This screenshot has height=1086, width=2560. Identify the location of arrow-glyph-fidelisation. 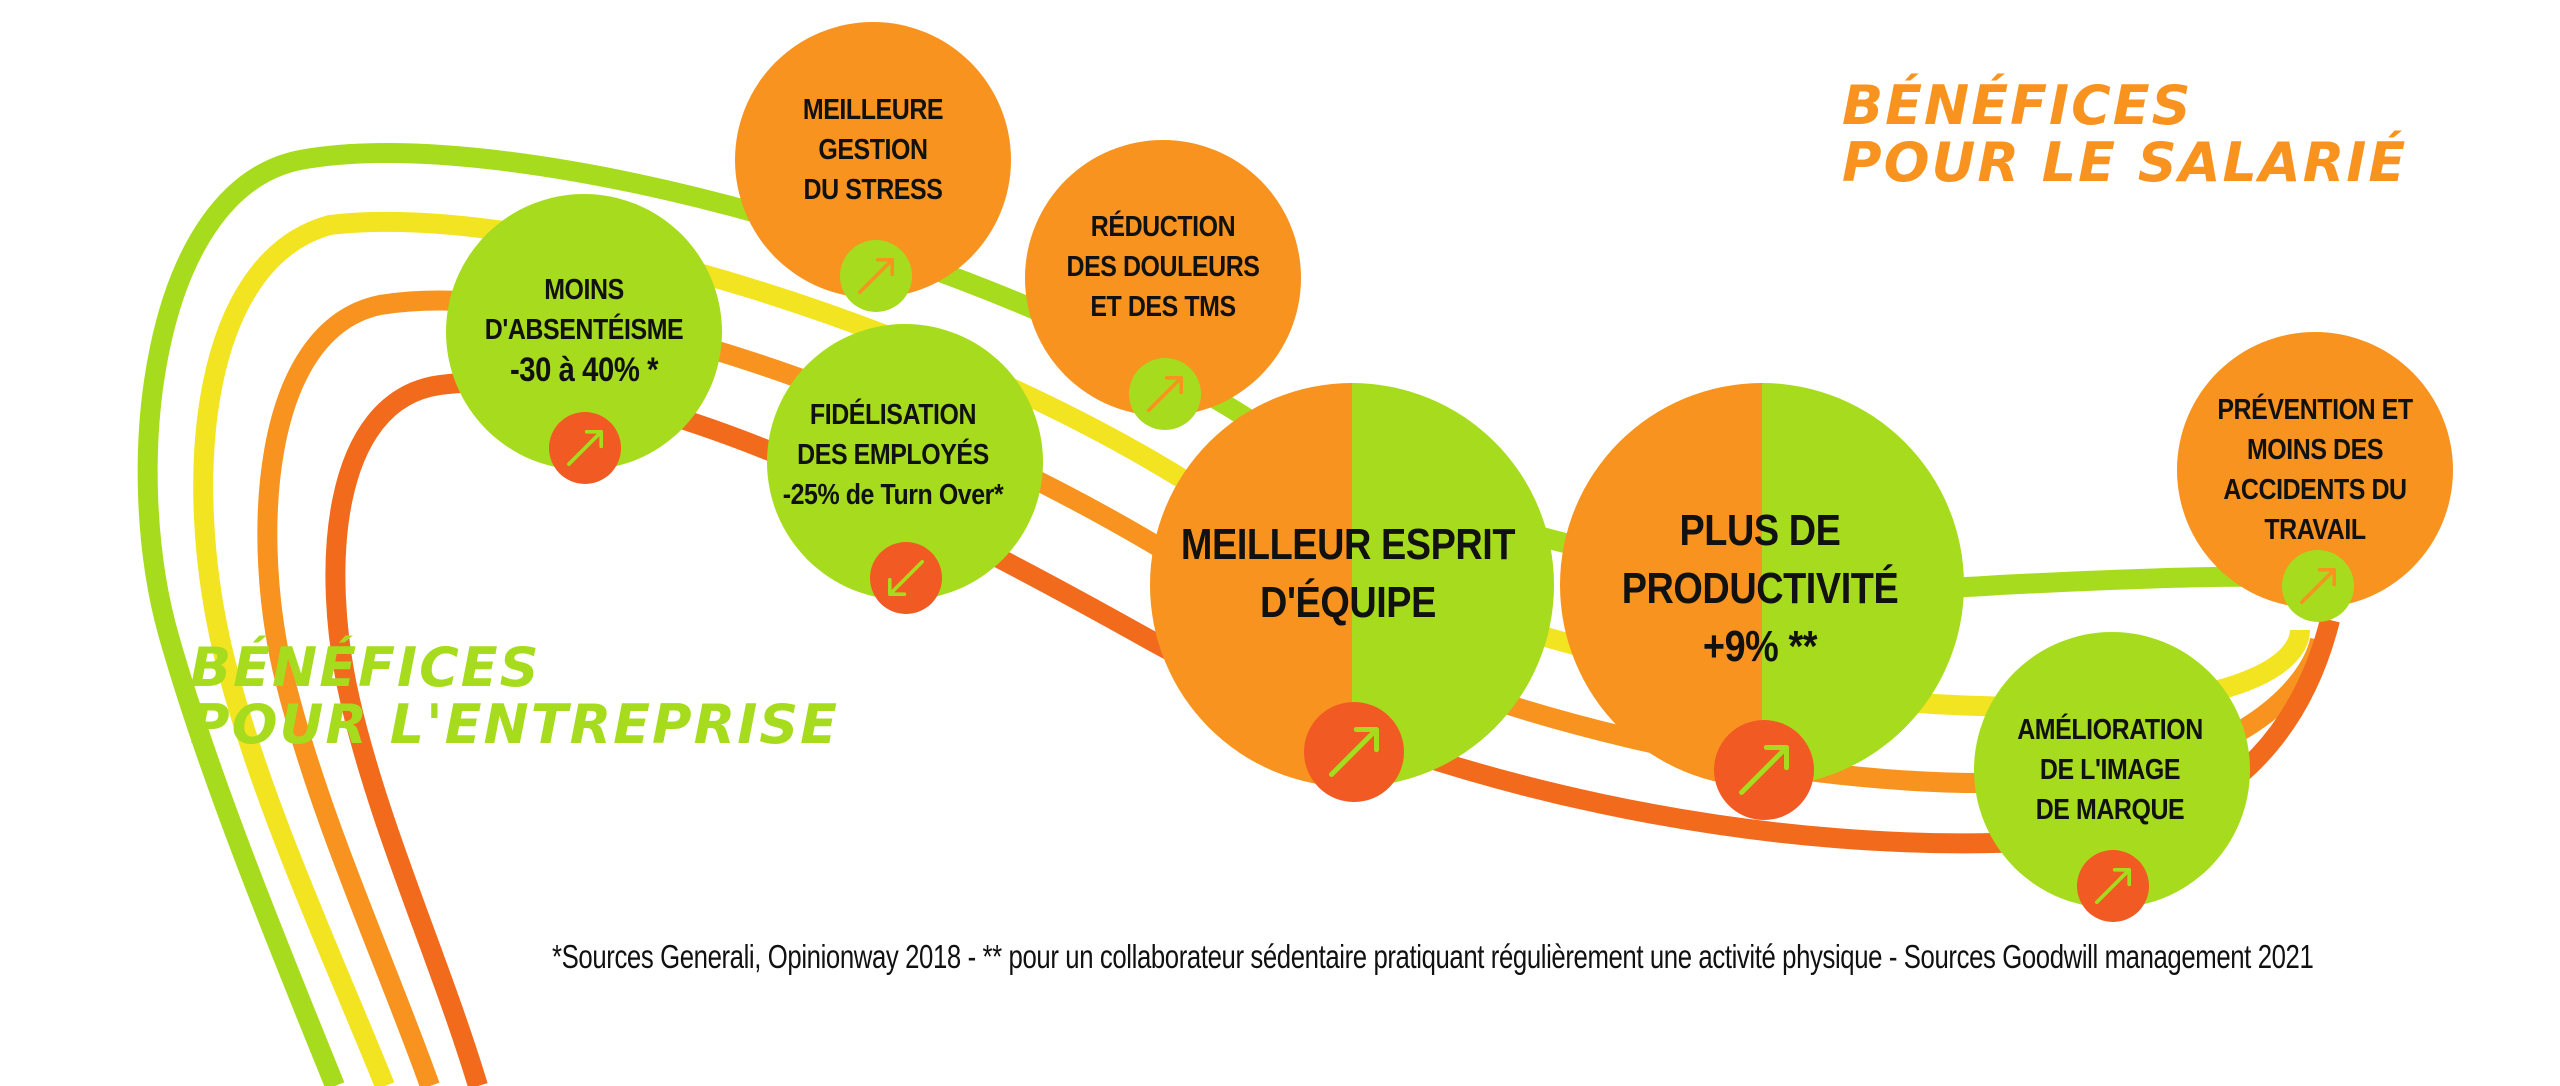
(906, 578).